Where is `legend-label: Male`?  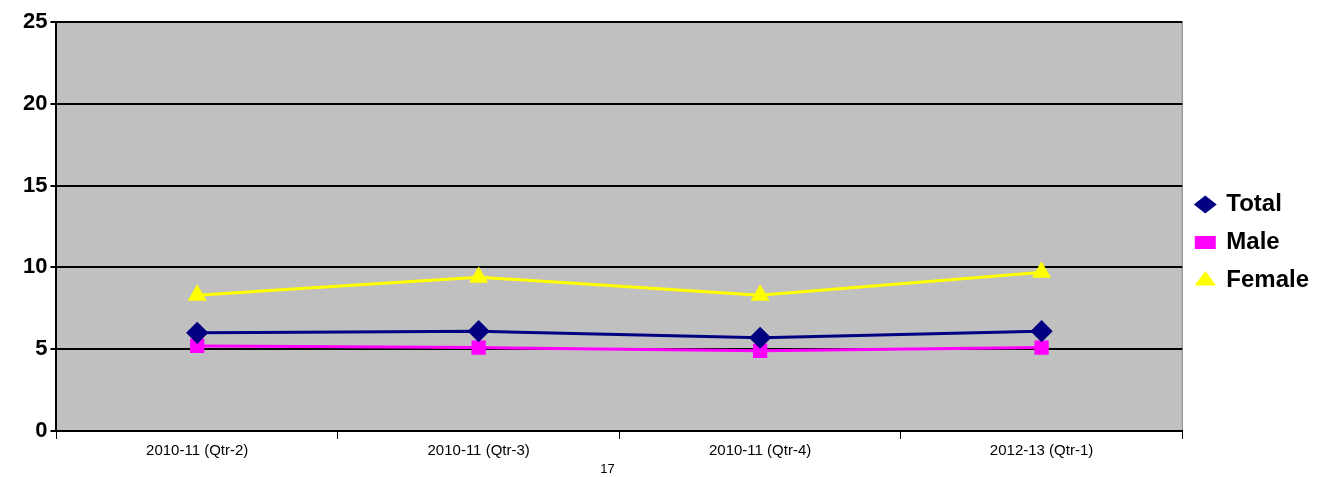
legend-label: Male is located at coordinates (1253, 241).